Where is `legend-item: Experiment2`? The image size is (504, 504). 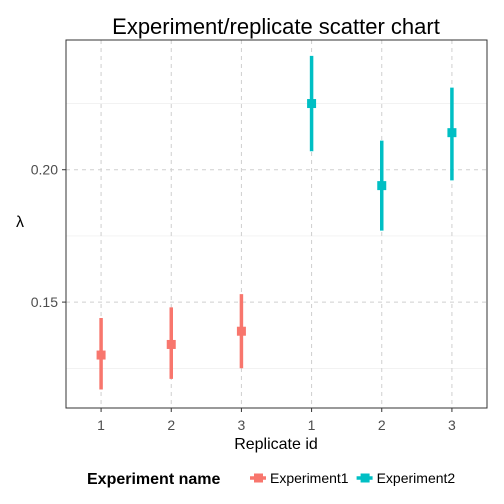 legend-item: Experiment2 is located at coordinates (406, 478).